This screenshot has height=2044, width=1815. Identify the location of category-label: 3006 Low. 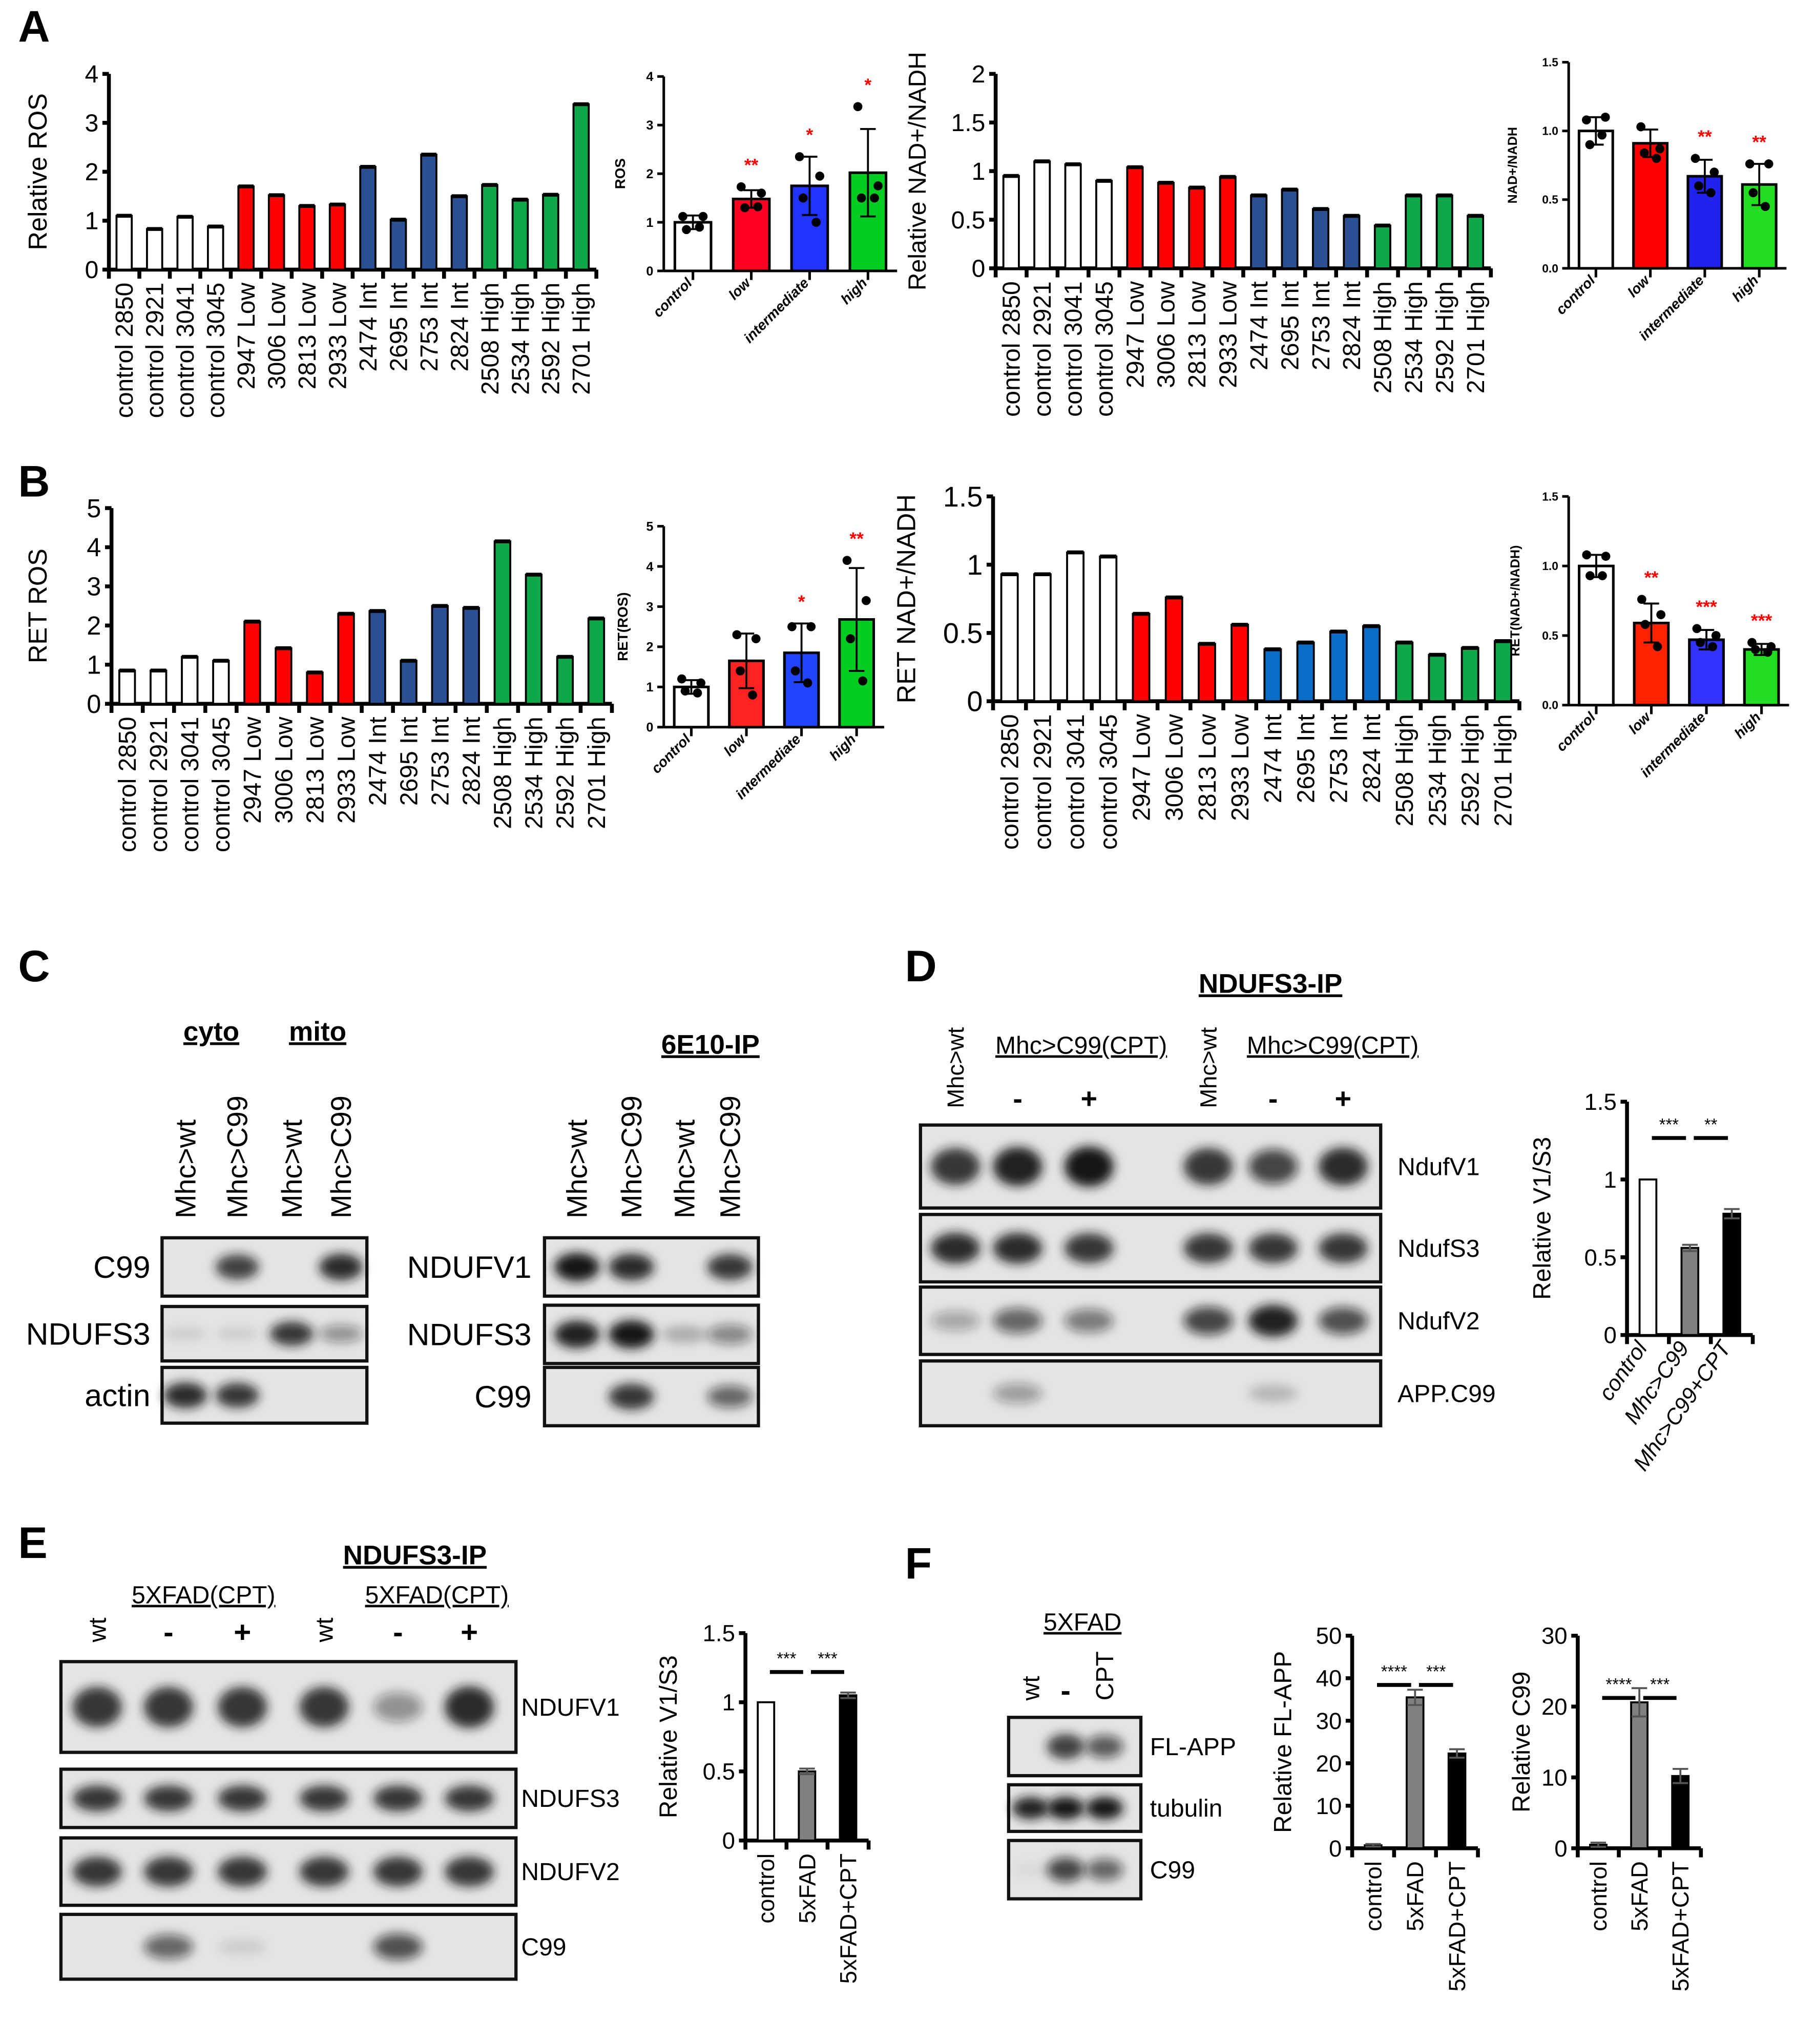
(277, 335).